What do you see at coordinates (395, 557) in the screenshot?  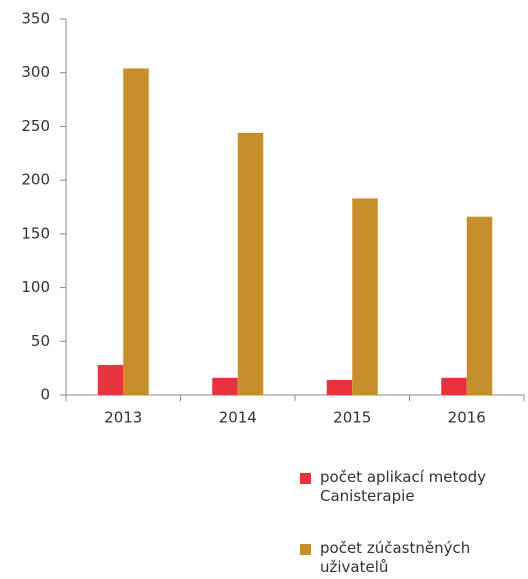 I see `legend-label: počet zúčastněných uživatelů` at bounding box center [395, 557].